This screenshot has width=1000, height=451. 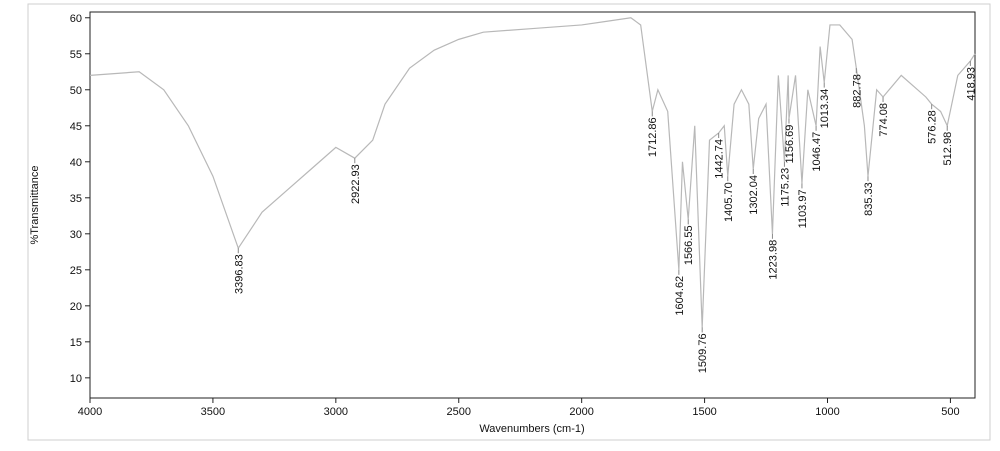 I want to click on y-tick-label: 55, so click(x=76, y=55).